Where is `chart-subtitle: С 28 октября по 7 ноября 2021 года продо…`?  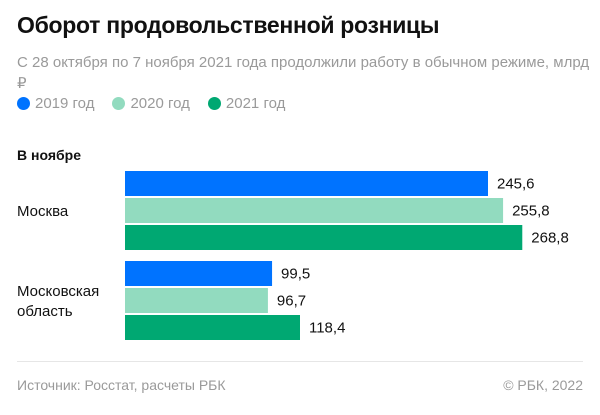 chart-subtitle: С 28 октября по 7 ноября 2021 года продо… is located at coordinates (303, 73).